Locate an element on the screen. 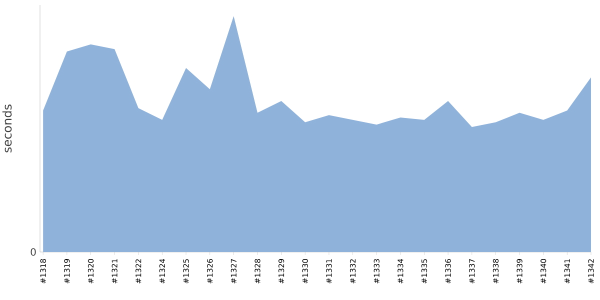 This screenshot has width=600, height=300. y-axis-title: seconds is located at coordinates (7, 128).